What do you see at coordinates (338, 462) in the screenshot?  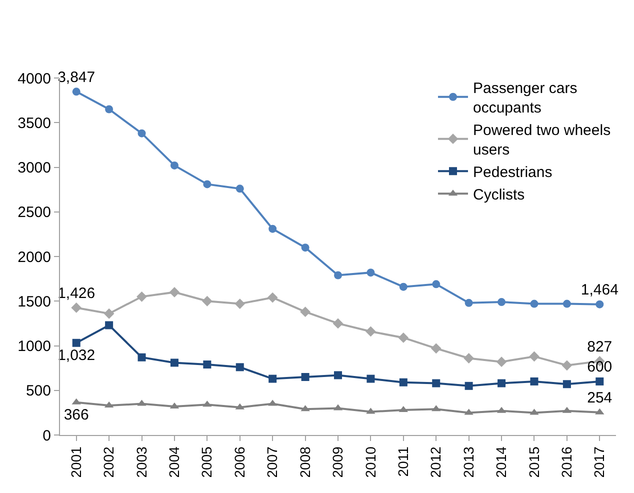 I see `x-tick-label: 2009` at bounding box center [338, 462].